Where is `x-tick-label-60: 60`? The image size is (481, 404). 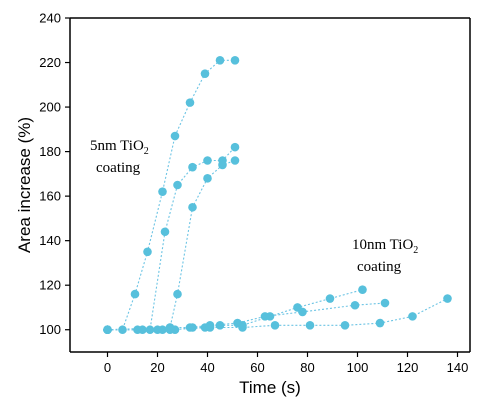 x-tick-label-60: 60 is located at coordinates (257, 367).